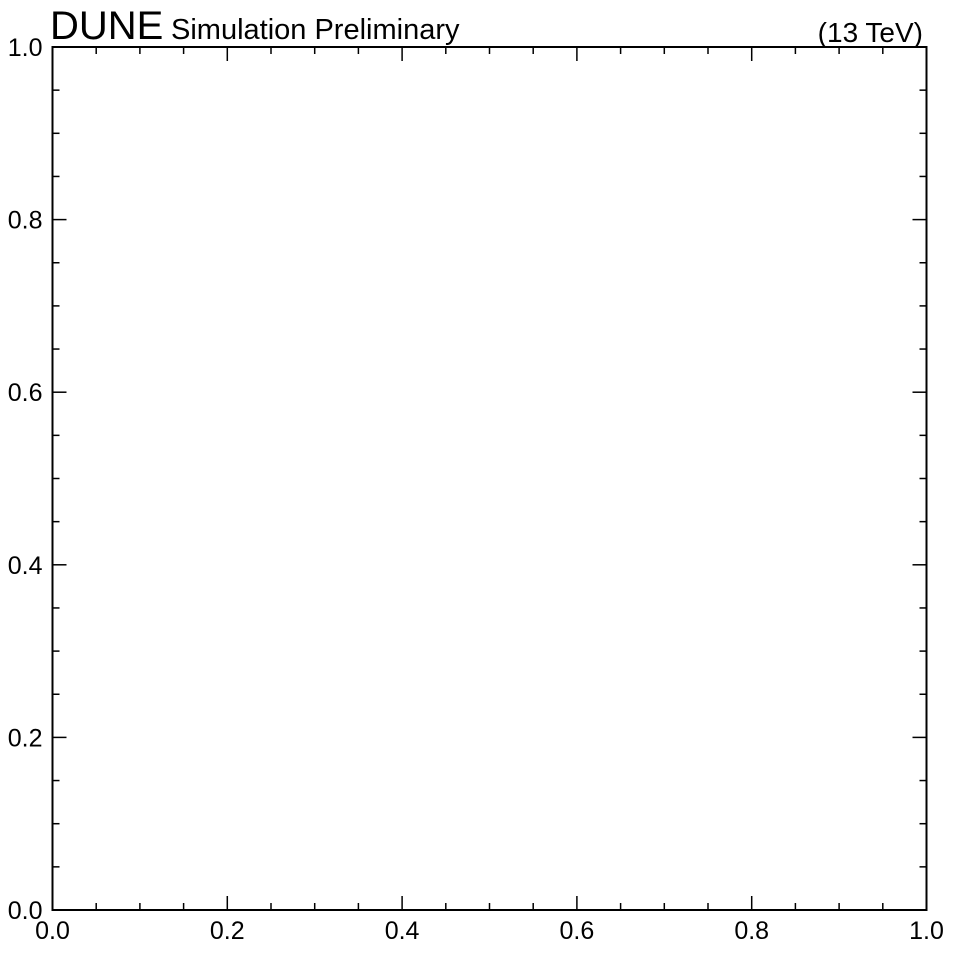 The width and height of the screenshot is (953, 953). Describe the element at coordinates (25, 221) in the screenshot. I see `y-tick-label: 0.8` at that location.